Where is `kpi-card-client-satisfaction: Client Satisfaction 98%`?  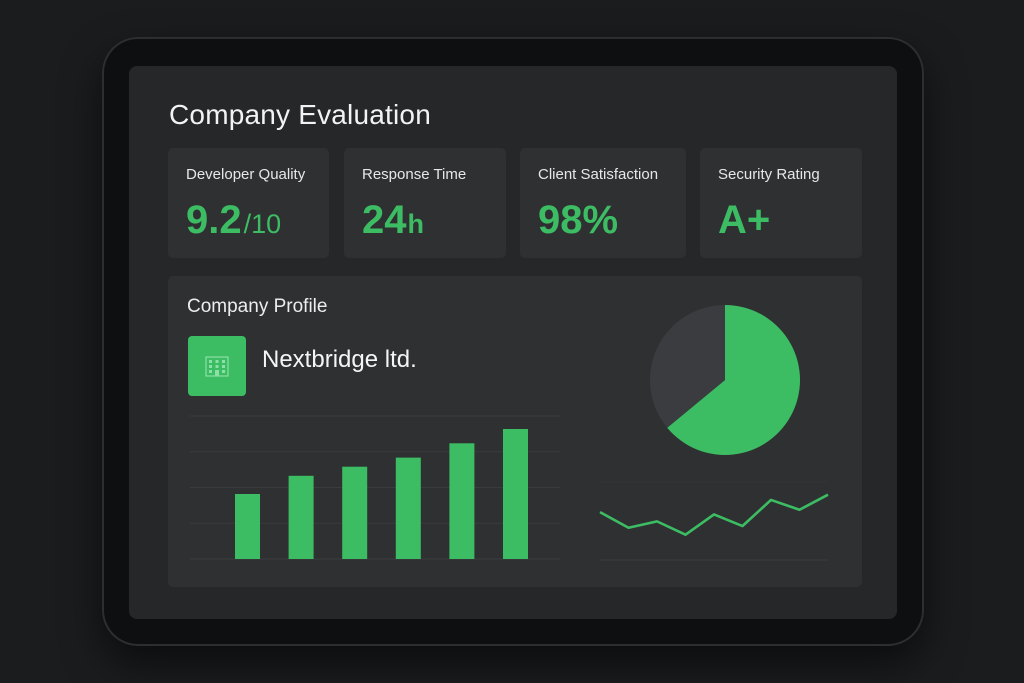 kpi-card-client-satisfaction: Client Satisfaction 98% is located at coordinates (603, 203).